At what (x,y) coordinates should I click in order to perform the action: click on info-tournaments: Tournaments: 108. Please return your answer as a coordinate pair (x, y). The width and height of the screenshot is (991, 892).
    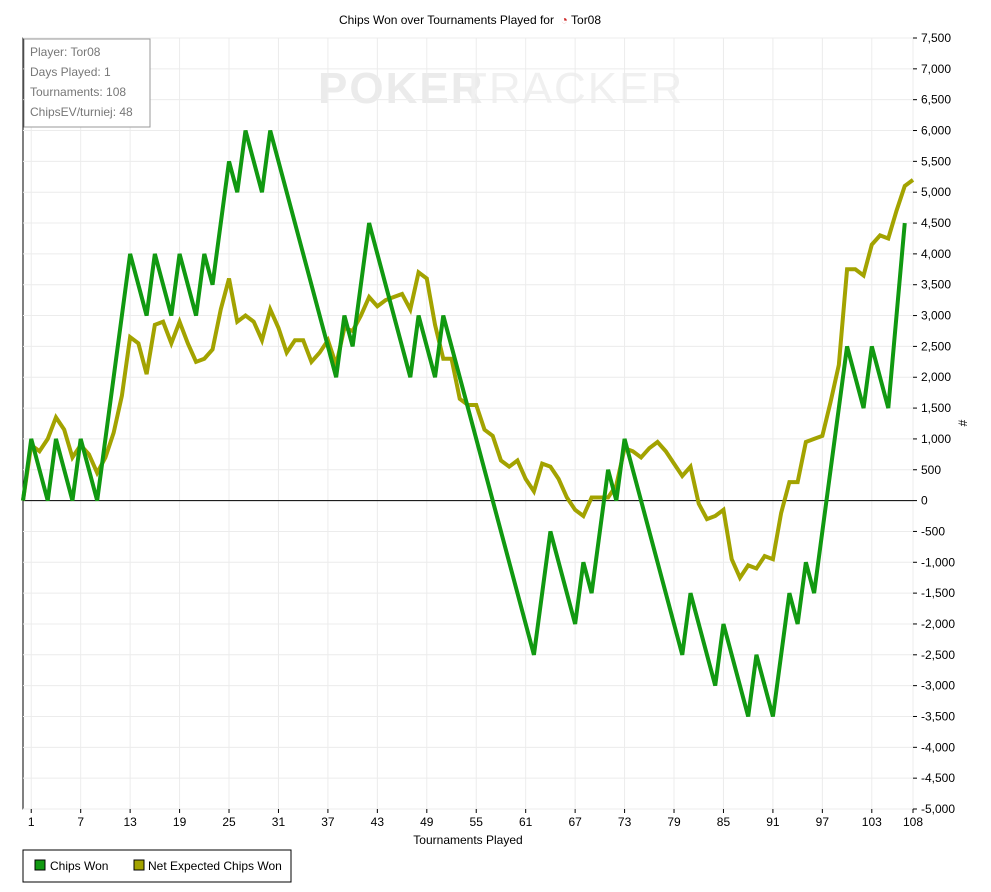
    Looking at the image, I should click on (78, 92).